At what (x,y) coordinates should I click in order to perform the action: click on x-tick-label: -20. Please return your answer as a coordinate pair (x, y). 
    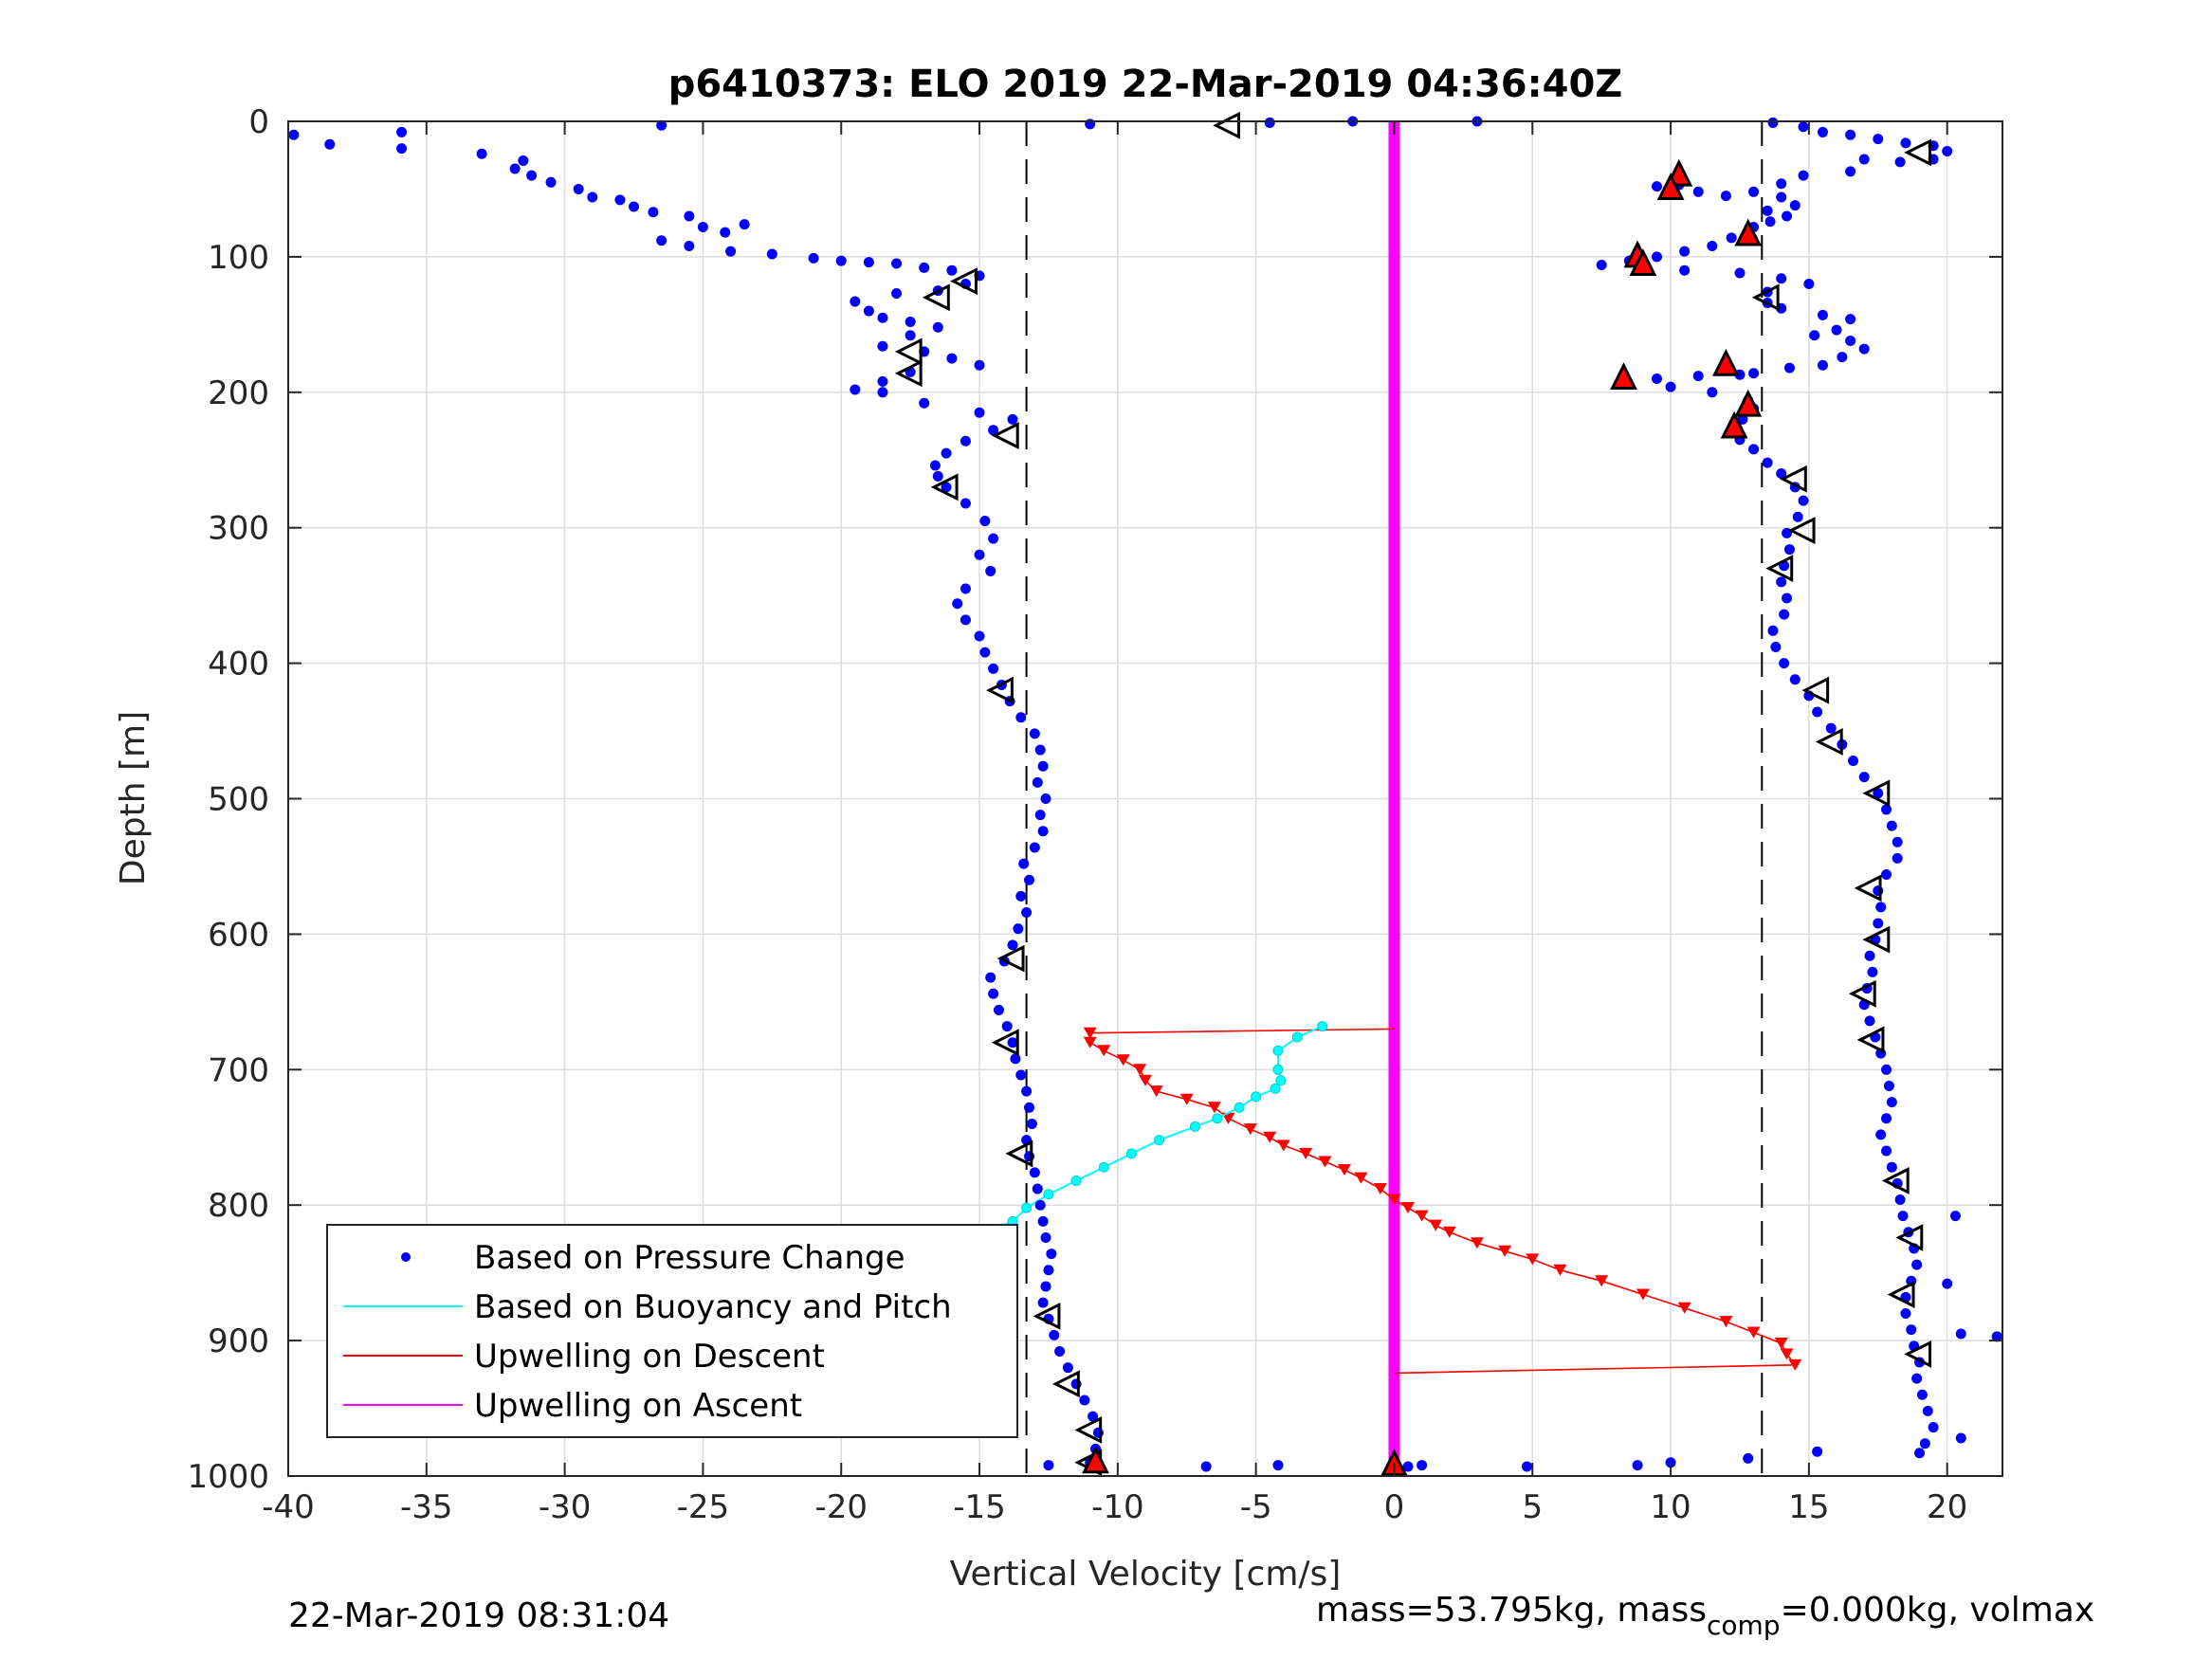
    Looking at the image, I should click on (841, 1507).